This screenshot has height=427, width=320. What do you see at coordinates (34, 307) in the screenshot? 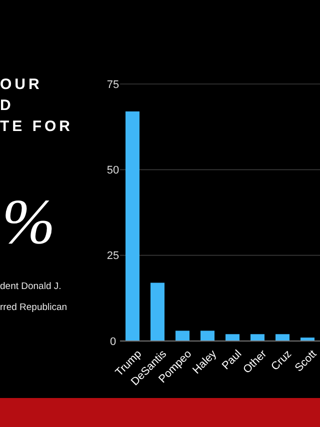
I see `text: rred Republican` at bounding box center [34, 307].